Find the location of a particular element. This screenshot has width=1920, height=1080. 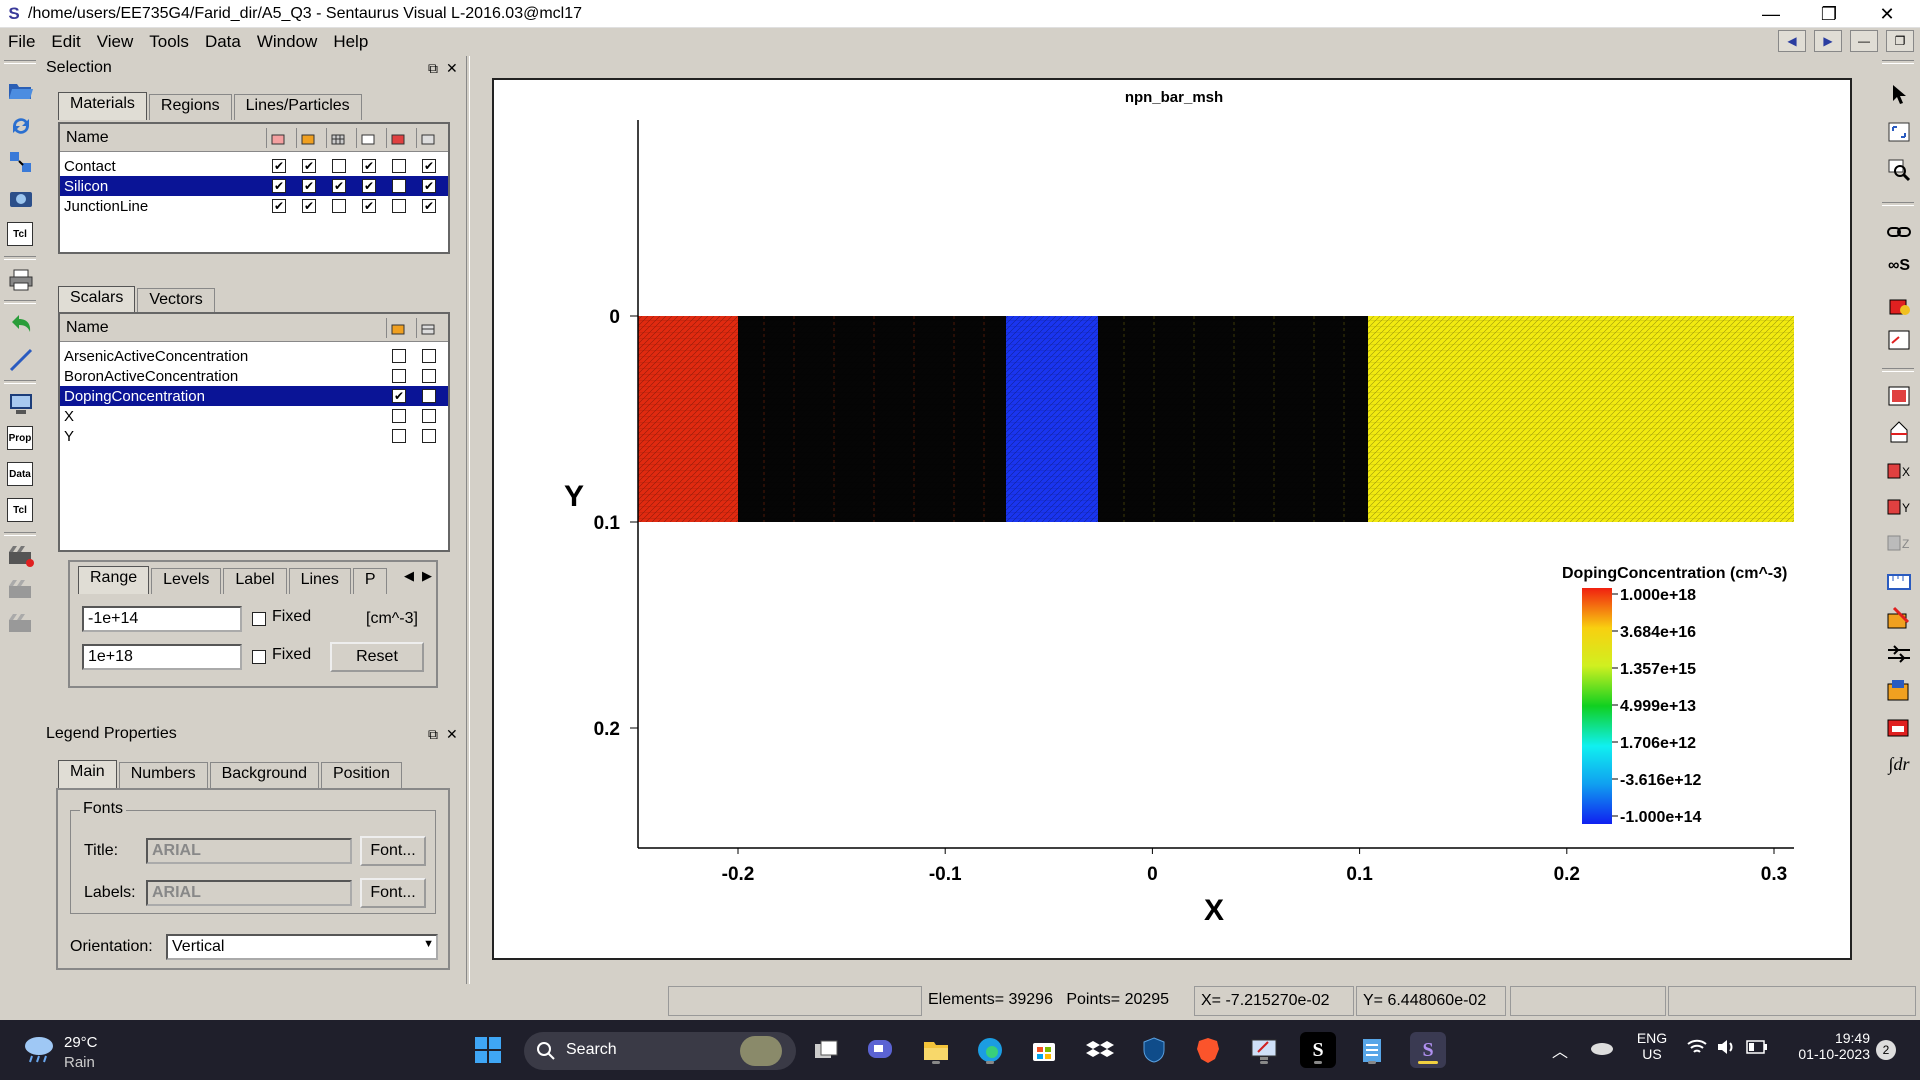

tab-materials: Materials is located at coordinates (102, 106).